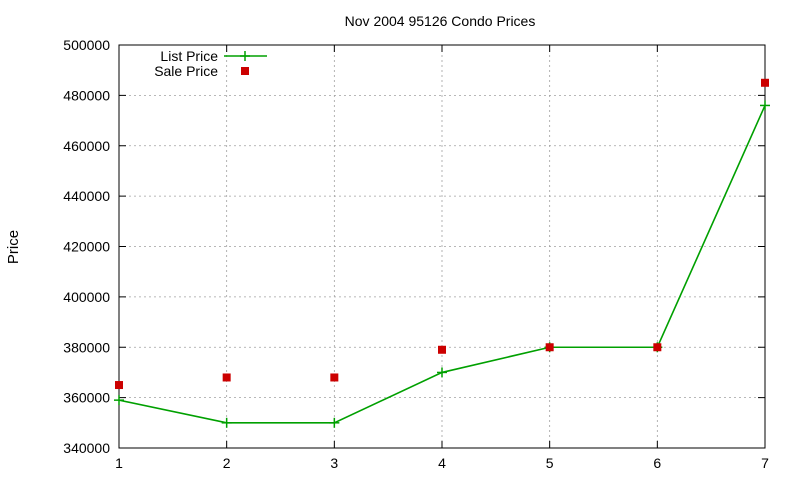  I want to click on legend-marker-sale-price, so click(245, 71).